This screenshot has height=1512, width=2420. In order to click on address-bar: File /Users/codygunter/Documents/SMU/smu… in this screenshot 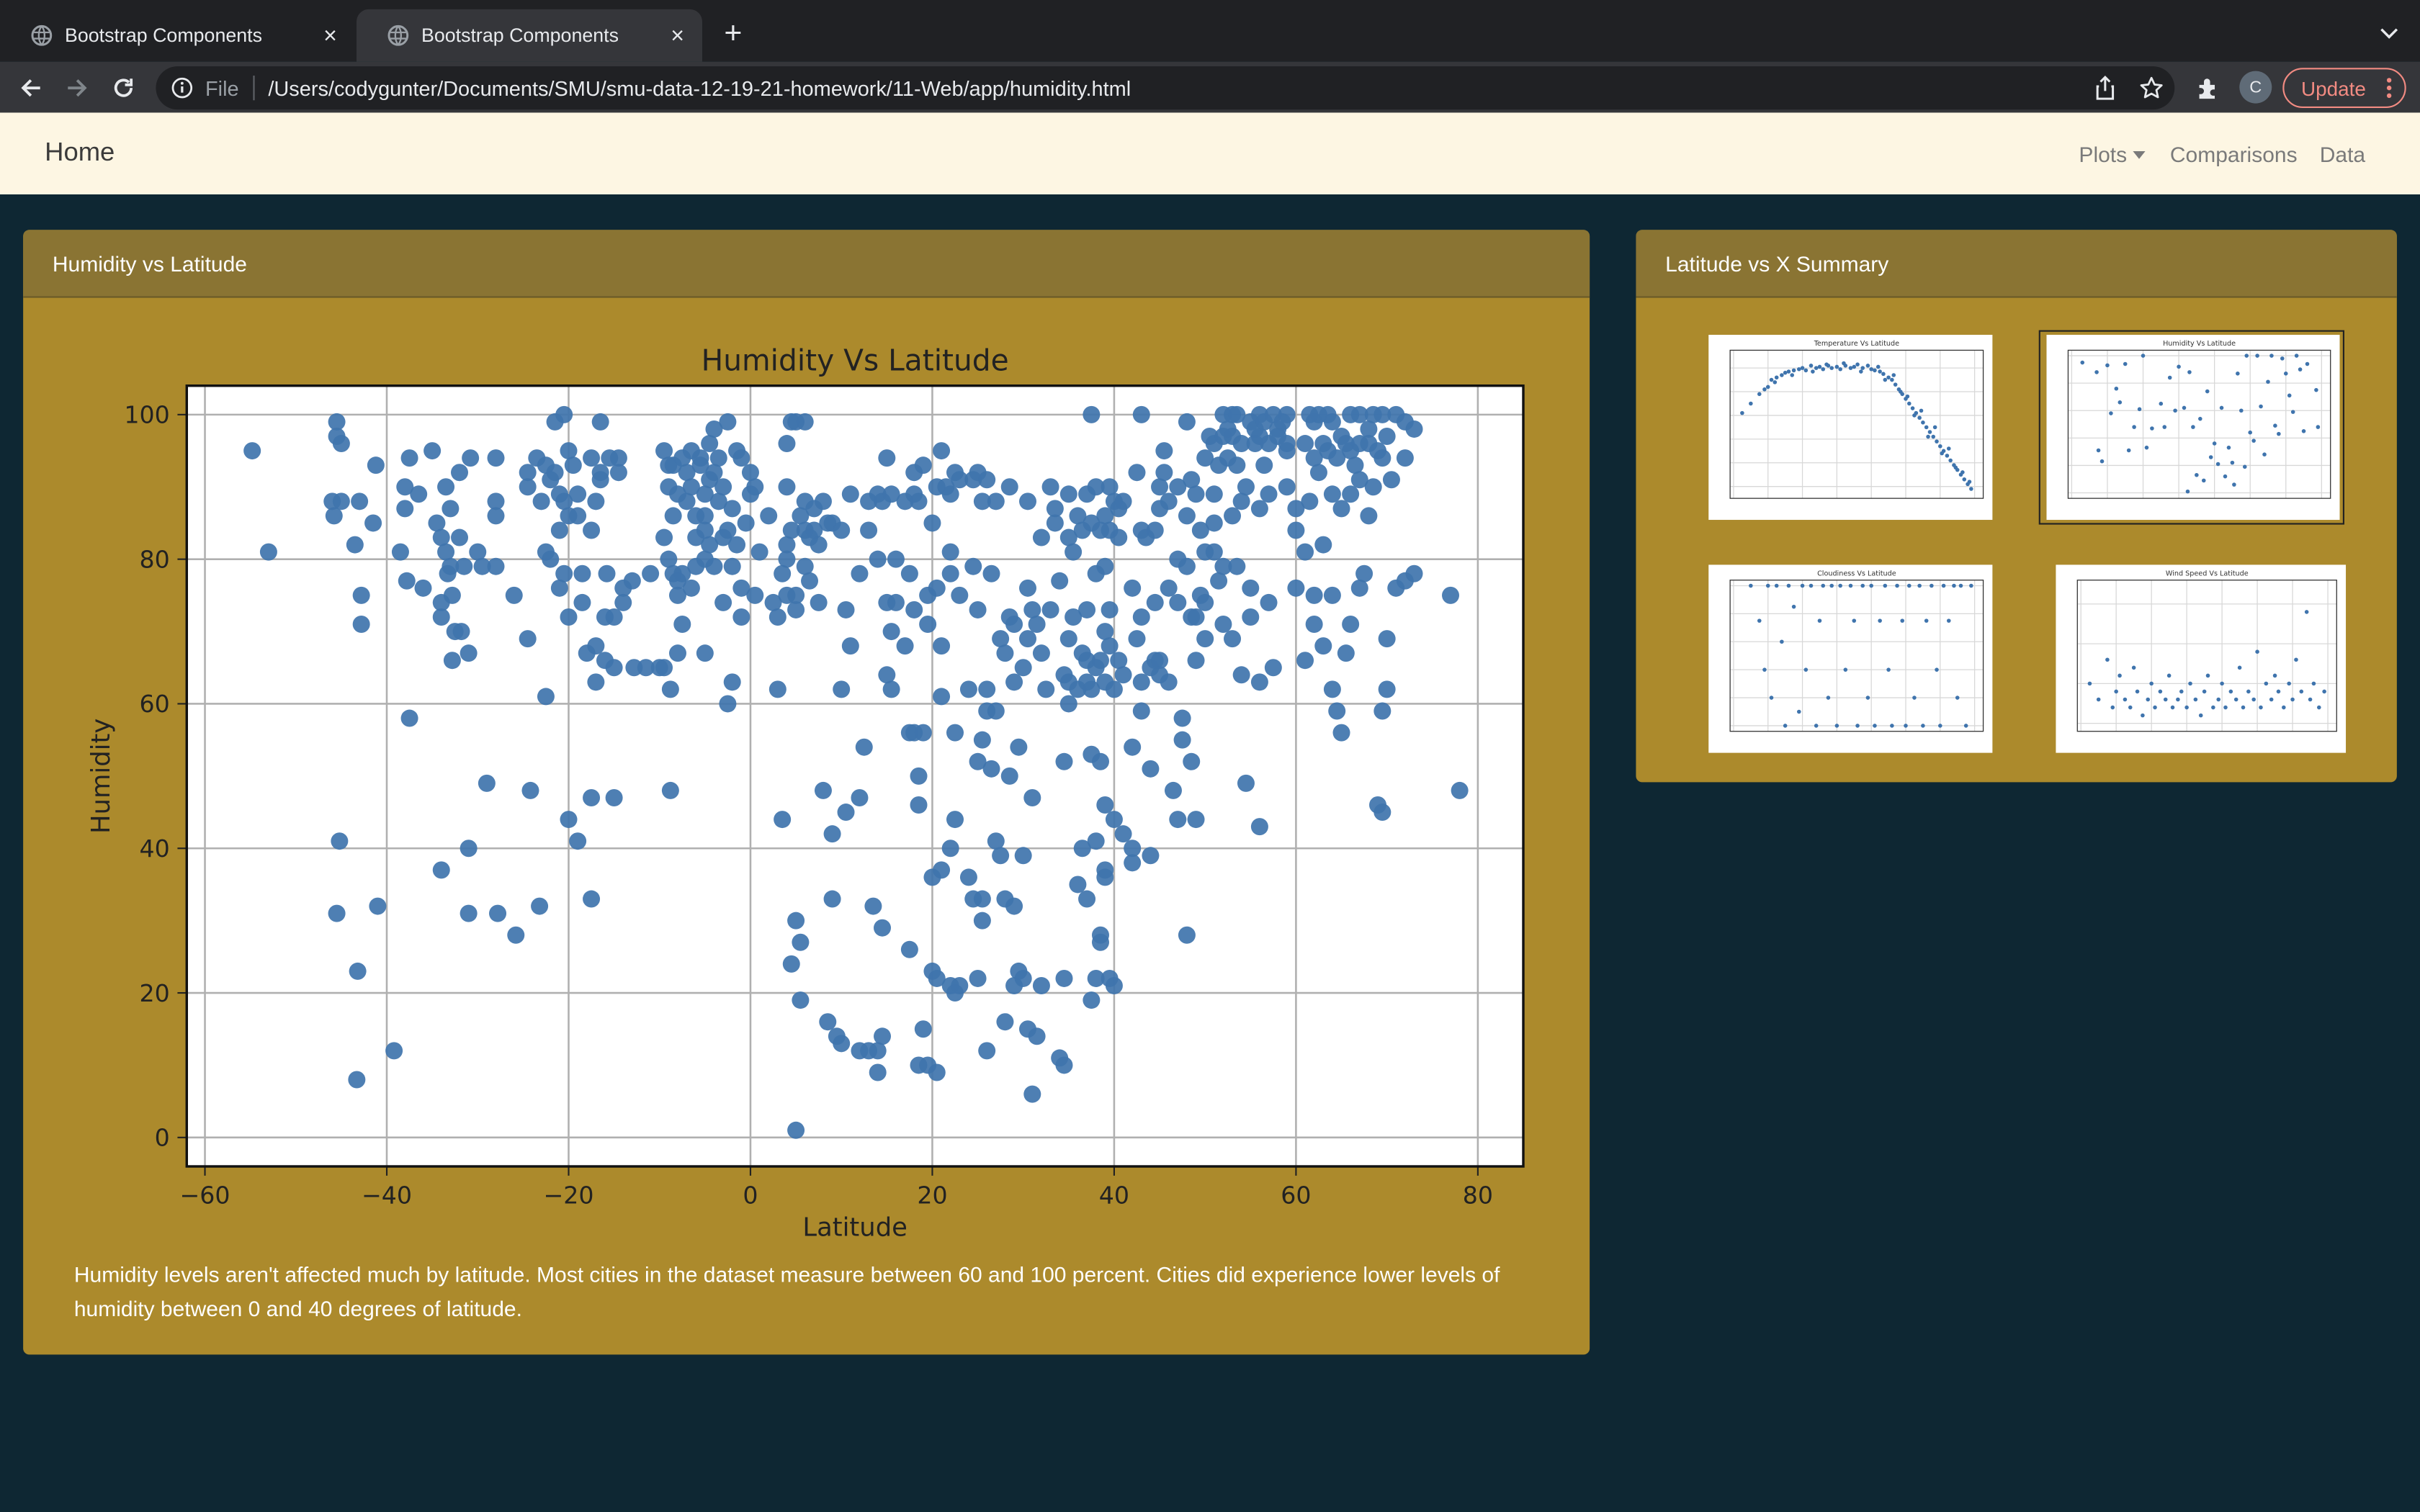, I will do `click(1165, 88)`.